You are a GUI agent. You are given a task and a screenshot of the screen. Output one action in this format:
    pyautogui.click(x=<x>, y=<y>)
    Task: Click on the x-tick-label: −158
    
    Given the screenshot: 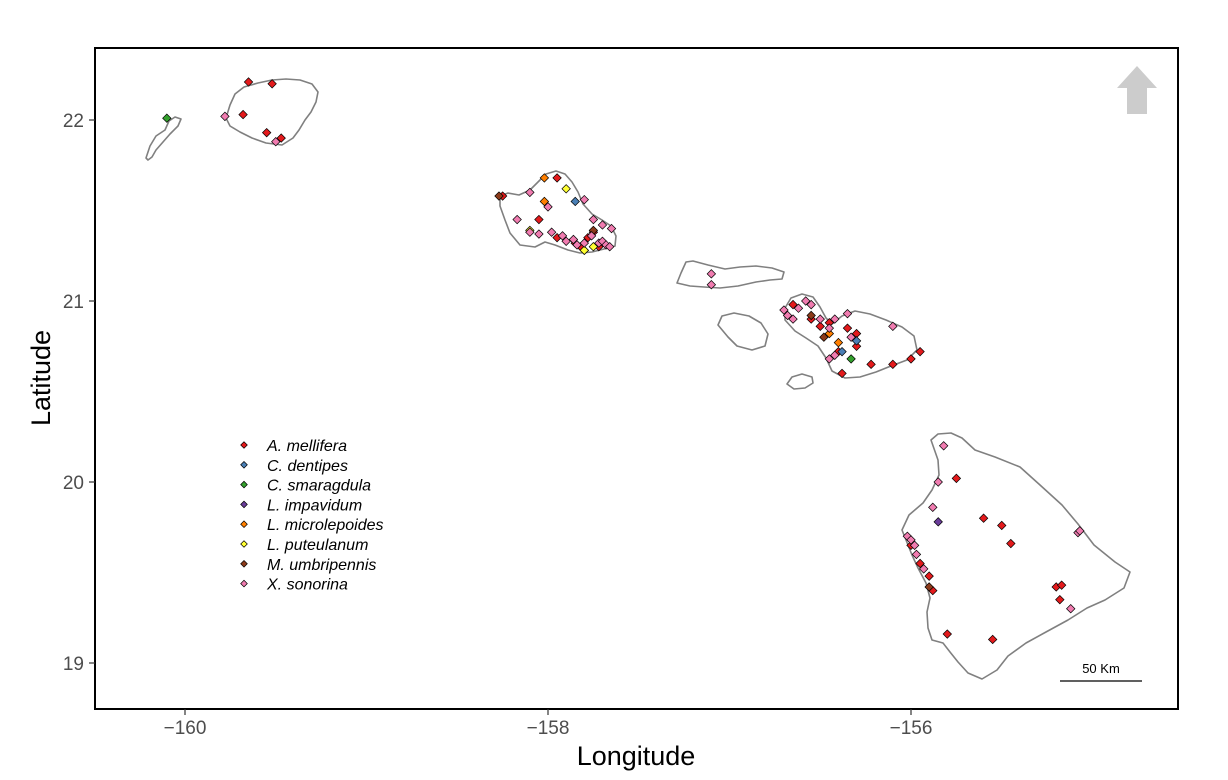 What is the action you would take?
    pyautogui.click(x=548, y=728)
    